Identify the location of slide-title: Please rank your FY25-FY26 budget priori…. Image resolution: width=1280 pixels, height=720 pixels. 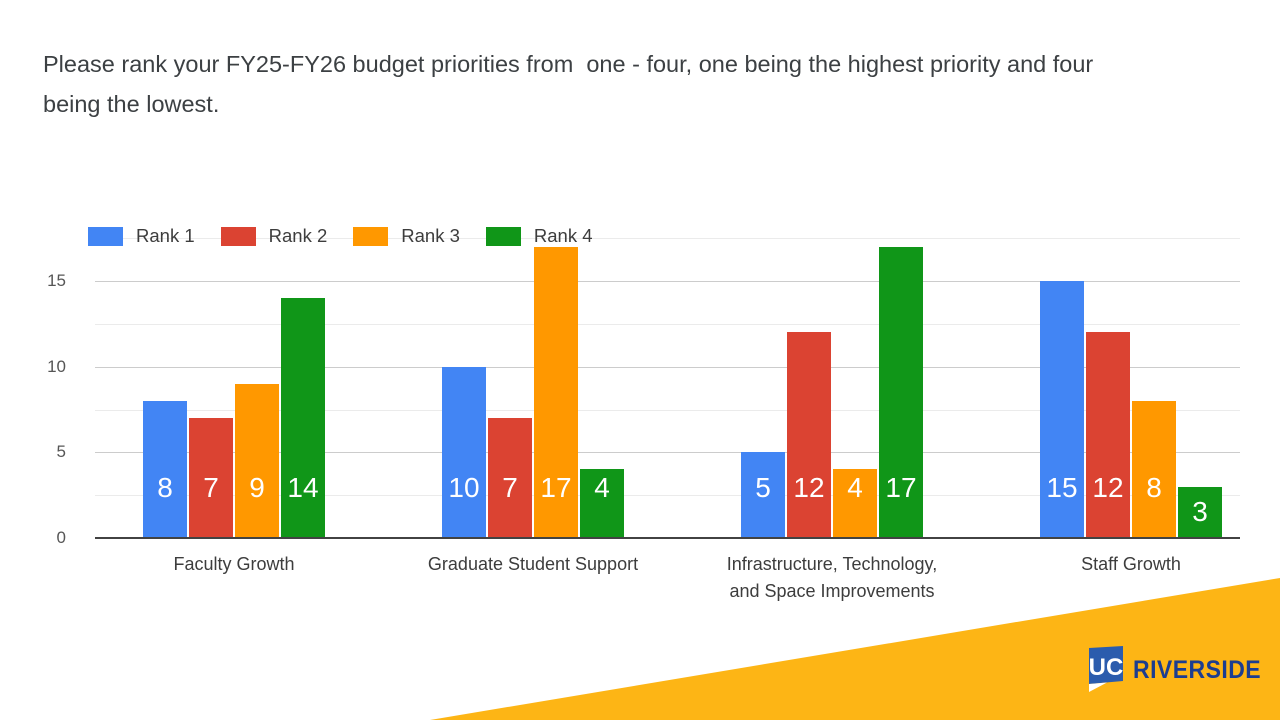
(568, 84).